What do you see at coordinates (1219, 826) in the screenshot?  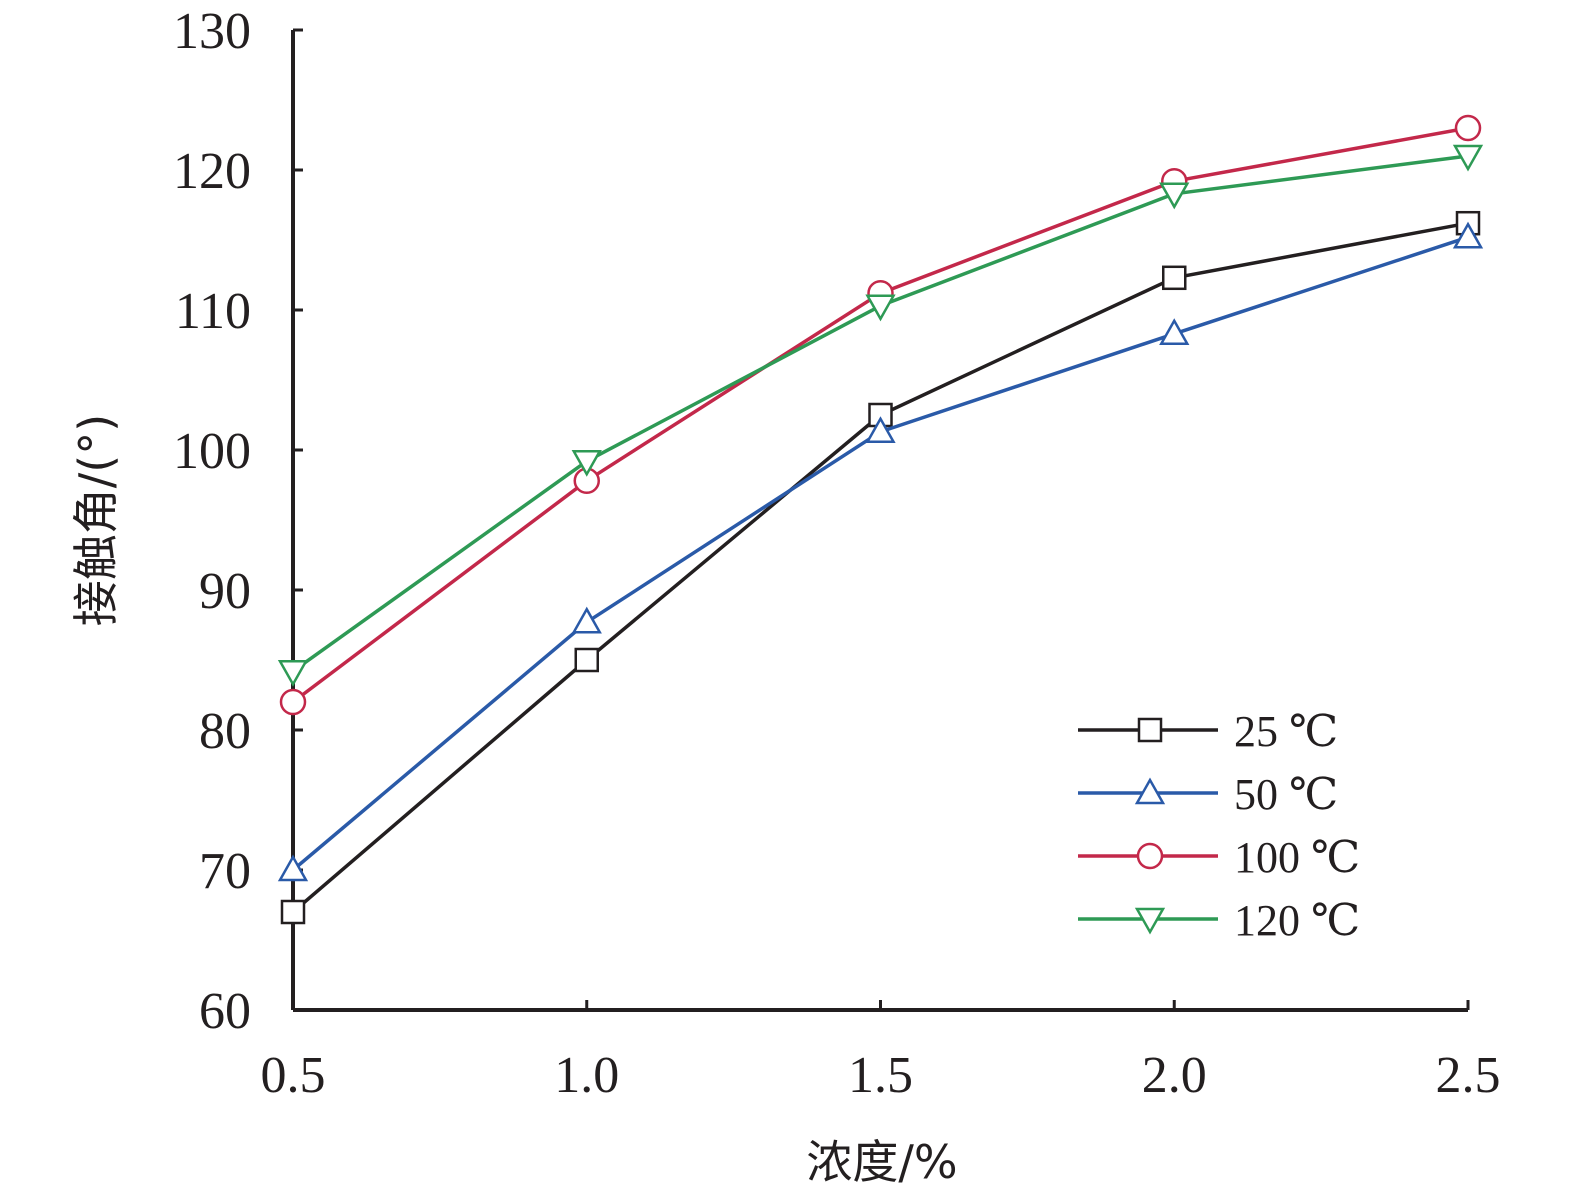 I see `legend: 25 ℃ 50 ℃ 100 ℃ 120 ℃` at bounding box center [1219, 826].